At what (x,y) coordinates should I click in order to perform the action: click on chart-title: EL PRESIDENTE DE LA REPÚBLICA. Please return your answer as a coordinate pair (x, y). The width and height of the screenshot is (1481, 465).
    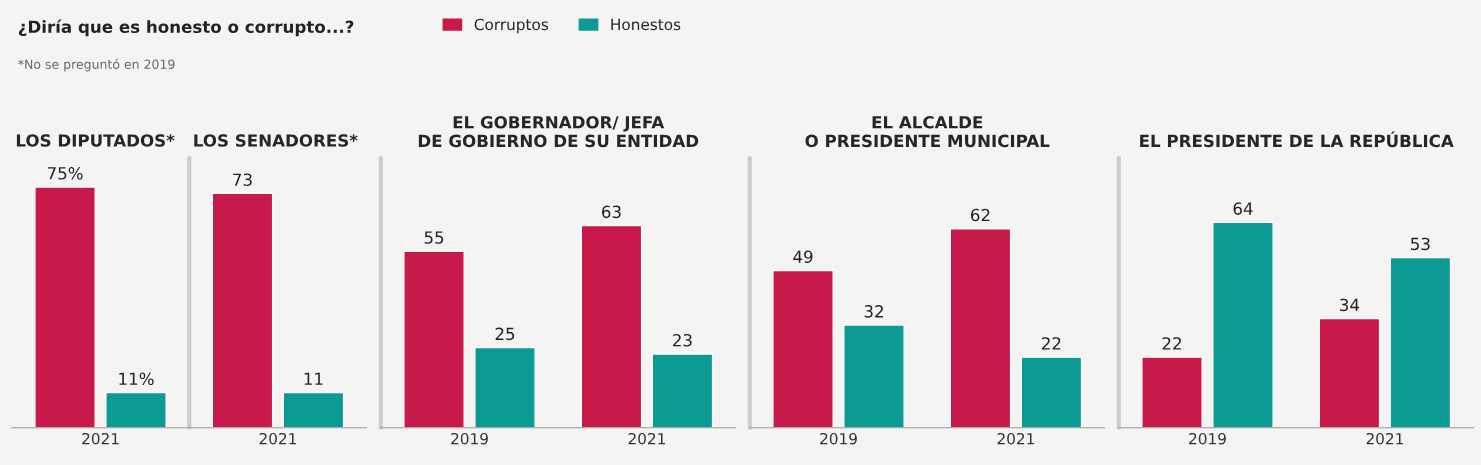
    Looking at the image, I should click on (1297, 139).